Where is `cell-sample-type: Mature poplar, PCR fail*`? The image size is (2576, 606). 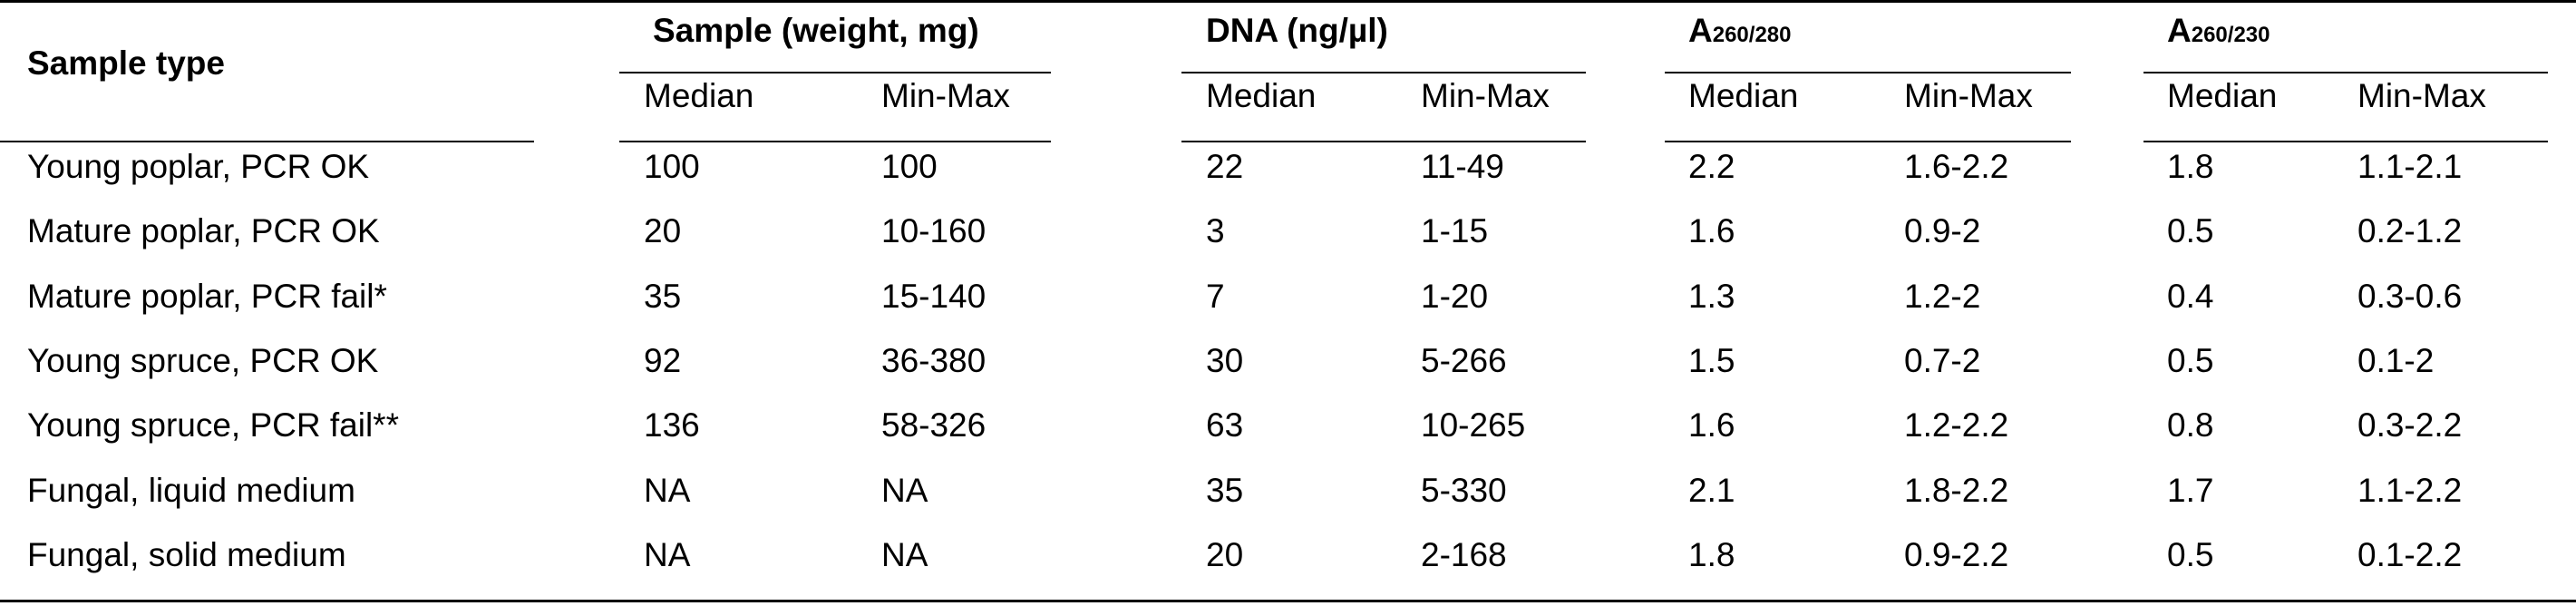 cell-sample-type: Mature poplar, PCR fail* is located at coordinates (207, 296).